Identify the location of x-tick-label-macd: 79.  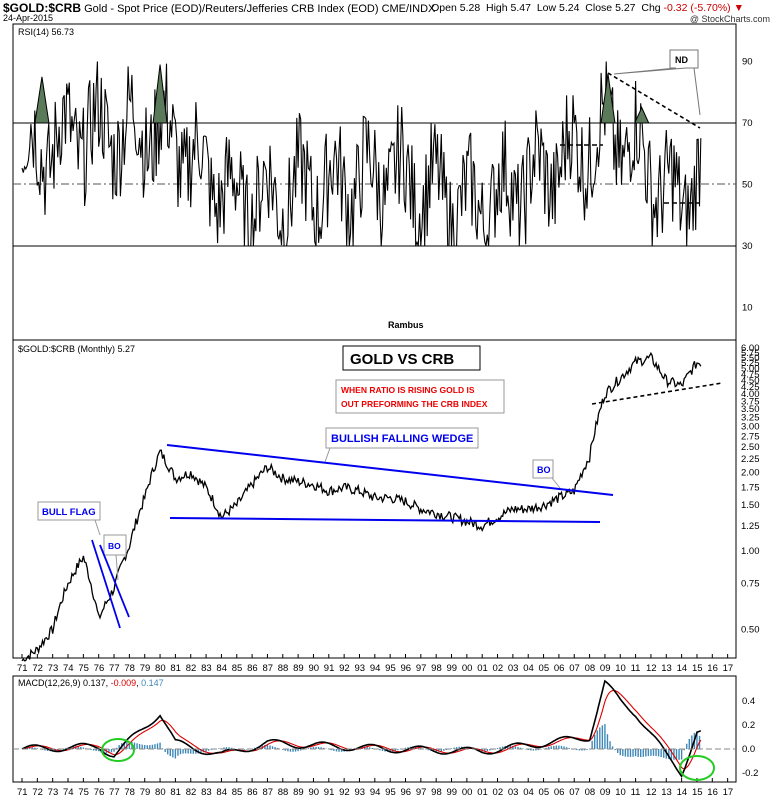
(145, 792).